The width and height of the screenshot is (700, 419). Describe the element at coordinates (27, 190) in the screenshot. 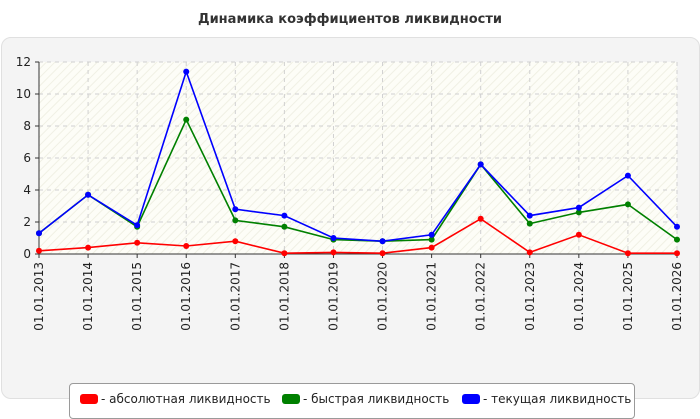

I see `y-tick-label: 4` at that location.